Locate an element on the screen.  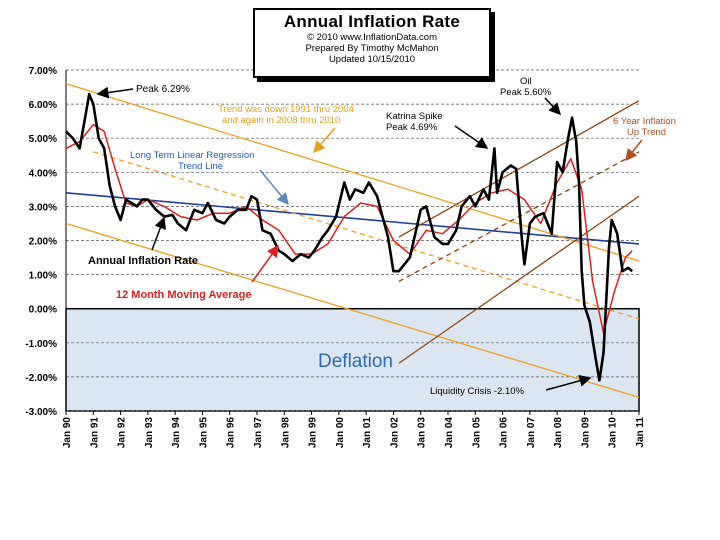
arrow-liquidity is located at coordinates (568, 382).